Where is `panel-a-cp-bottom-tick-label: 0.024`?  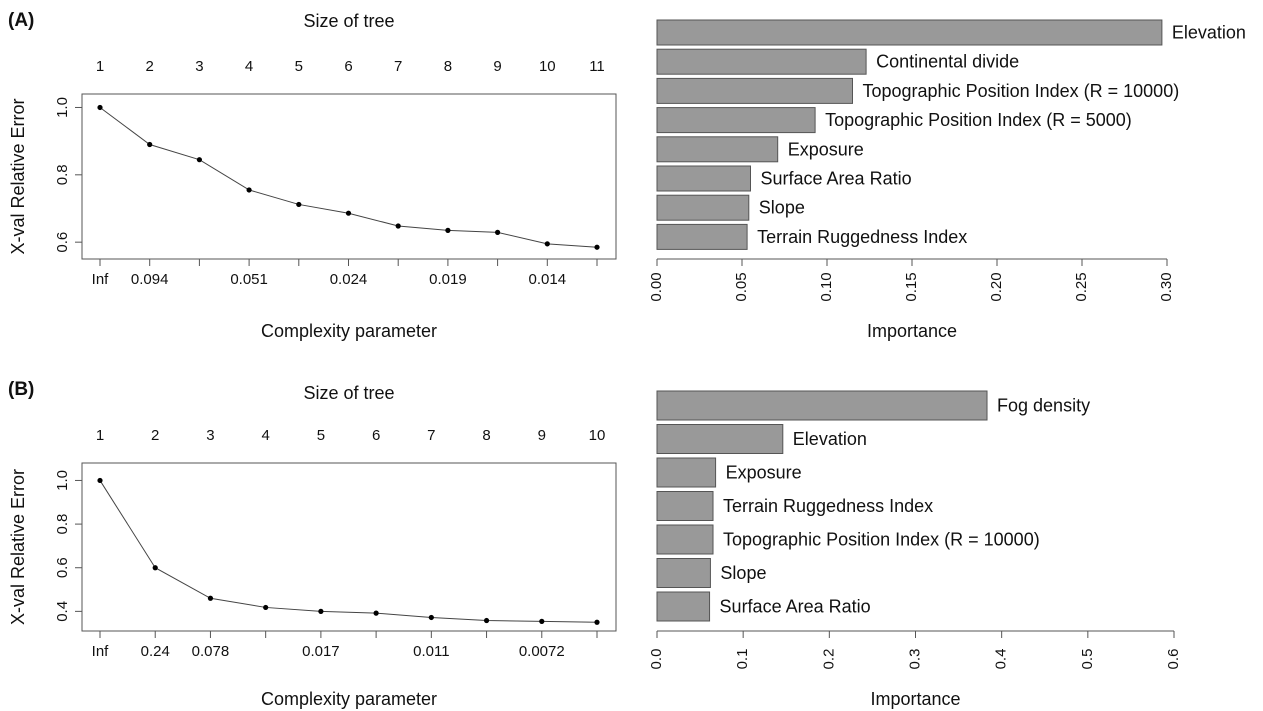
panel-a-cp-bottom-tick-label: 0.024 is located at coordinates (349, 279).